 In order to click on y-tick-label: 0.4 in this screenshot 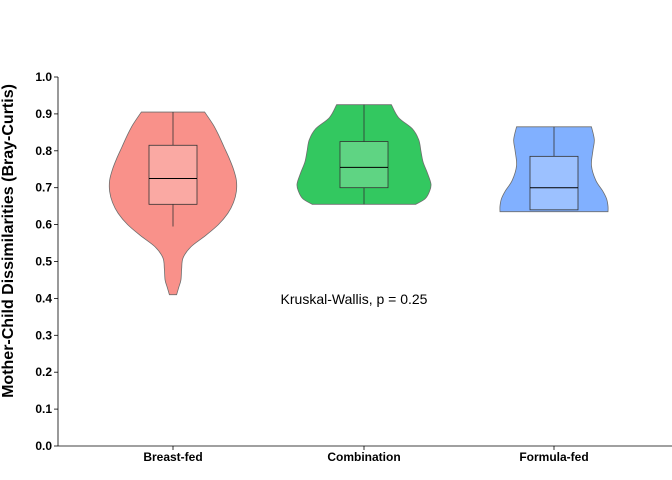, I will do `click(43, 298)`.